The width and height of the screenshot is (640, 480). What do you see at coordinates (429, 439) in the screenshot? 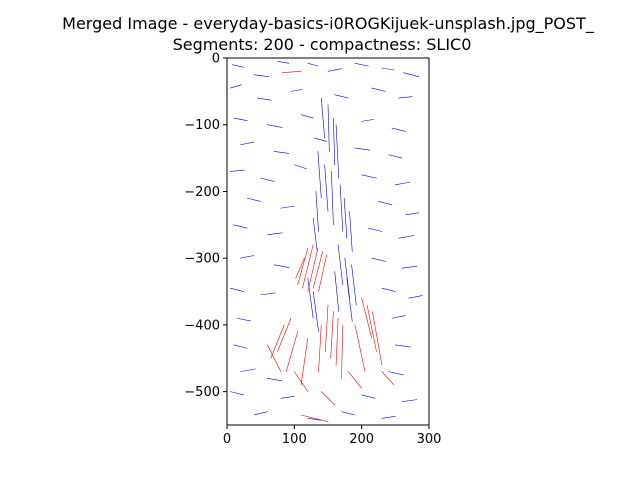
I see `x-tick-label: 300` at bounding box center [429, 439].